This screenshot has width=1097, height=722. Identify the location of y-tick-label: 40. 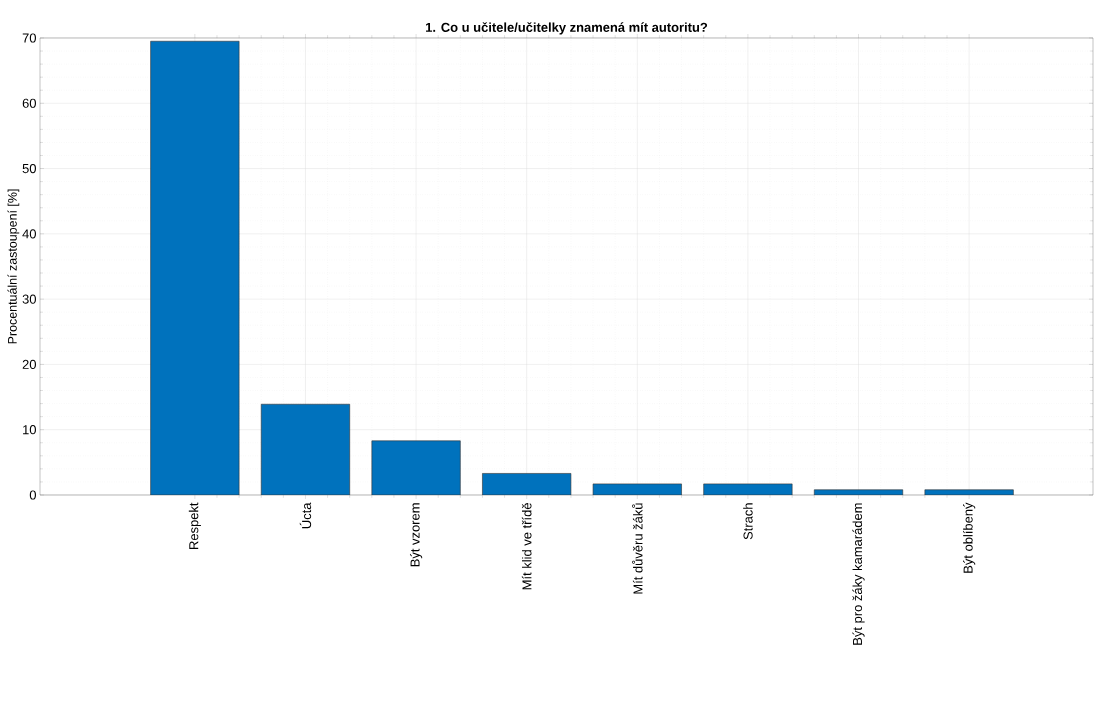
(29, 234).